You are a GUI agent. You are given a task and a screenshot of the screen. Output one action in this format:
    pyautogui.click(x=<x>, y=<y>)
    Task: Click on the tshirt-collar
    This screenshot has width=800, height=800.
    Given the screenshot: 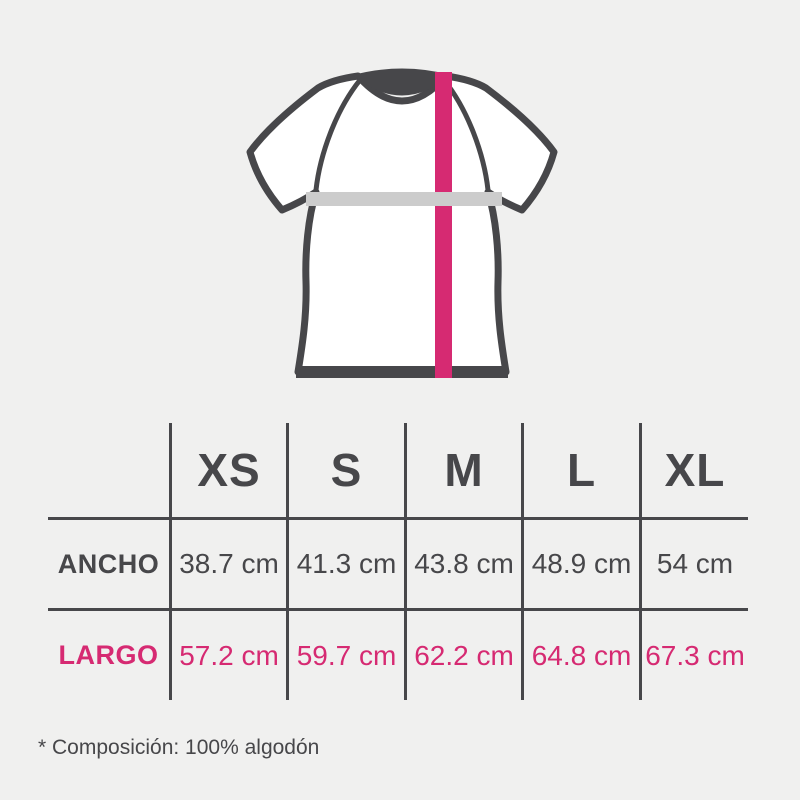 What is the action you would take?
    pyautogui.click(x=402, y=82)
    